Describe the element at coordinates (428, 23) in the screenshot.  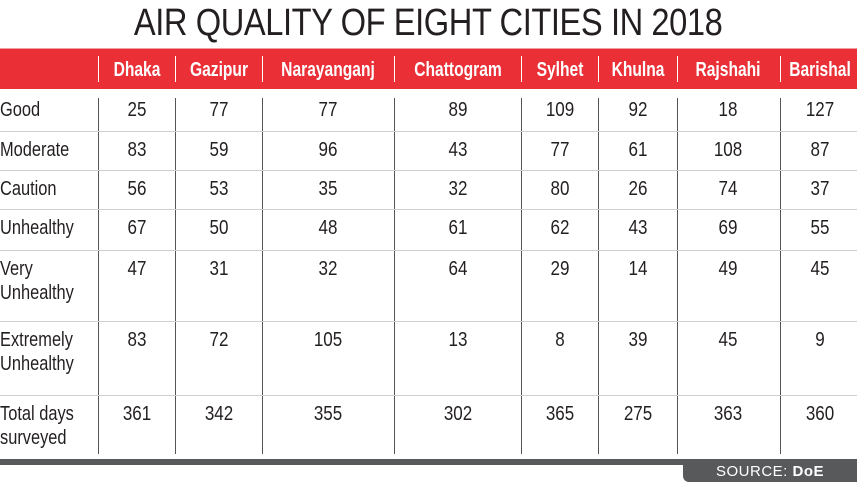
I see `chart-title: AIR QUALITY OF EIGHT CITIES IN 2018` at that location.